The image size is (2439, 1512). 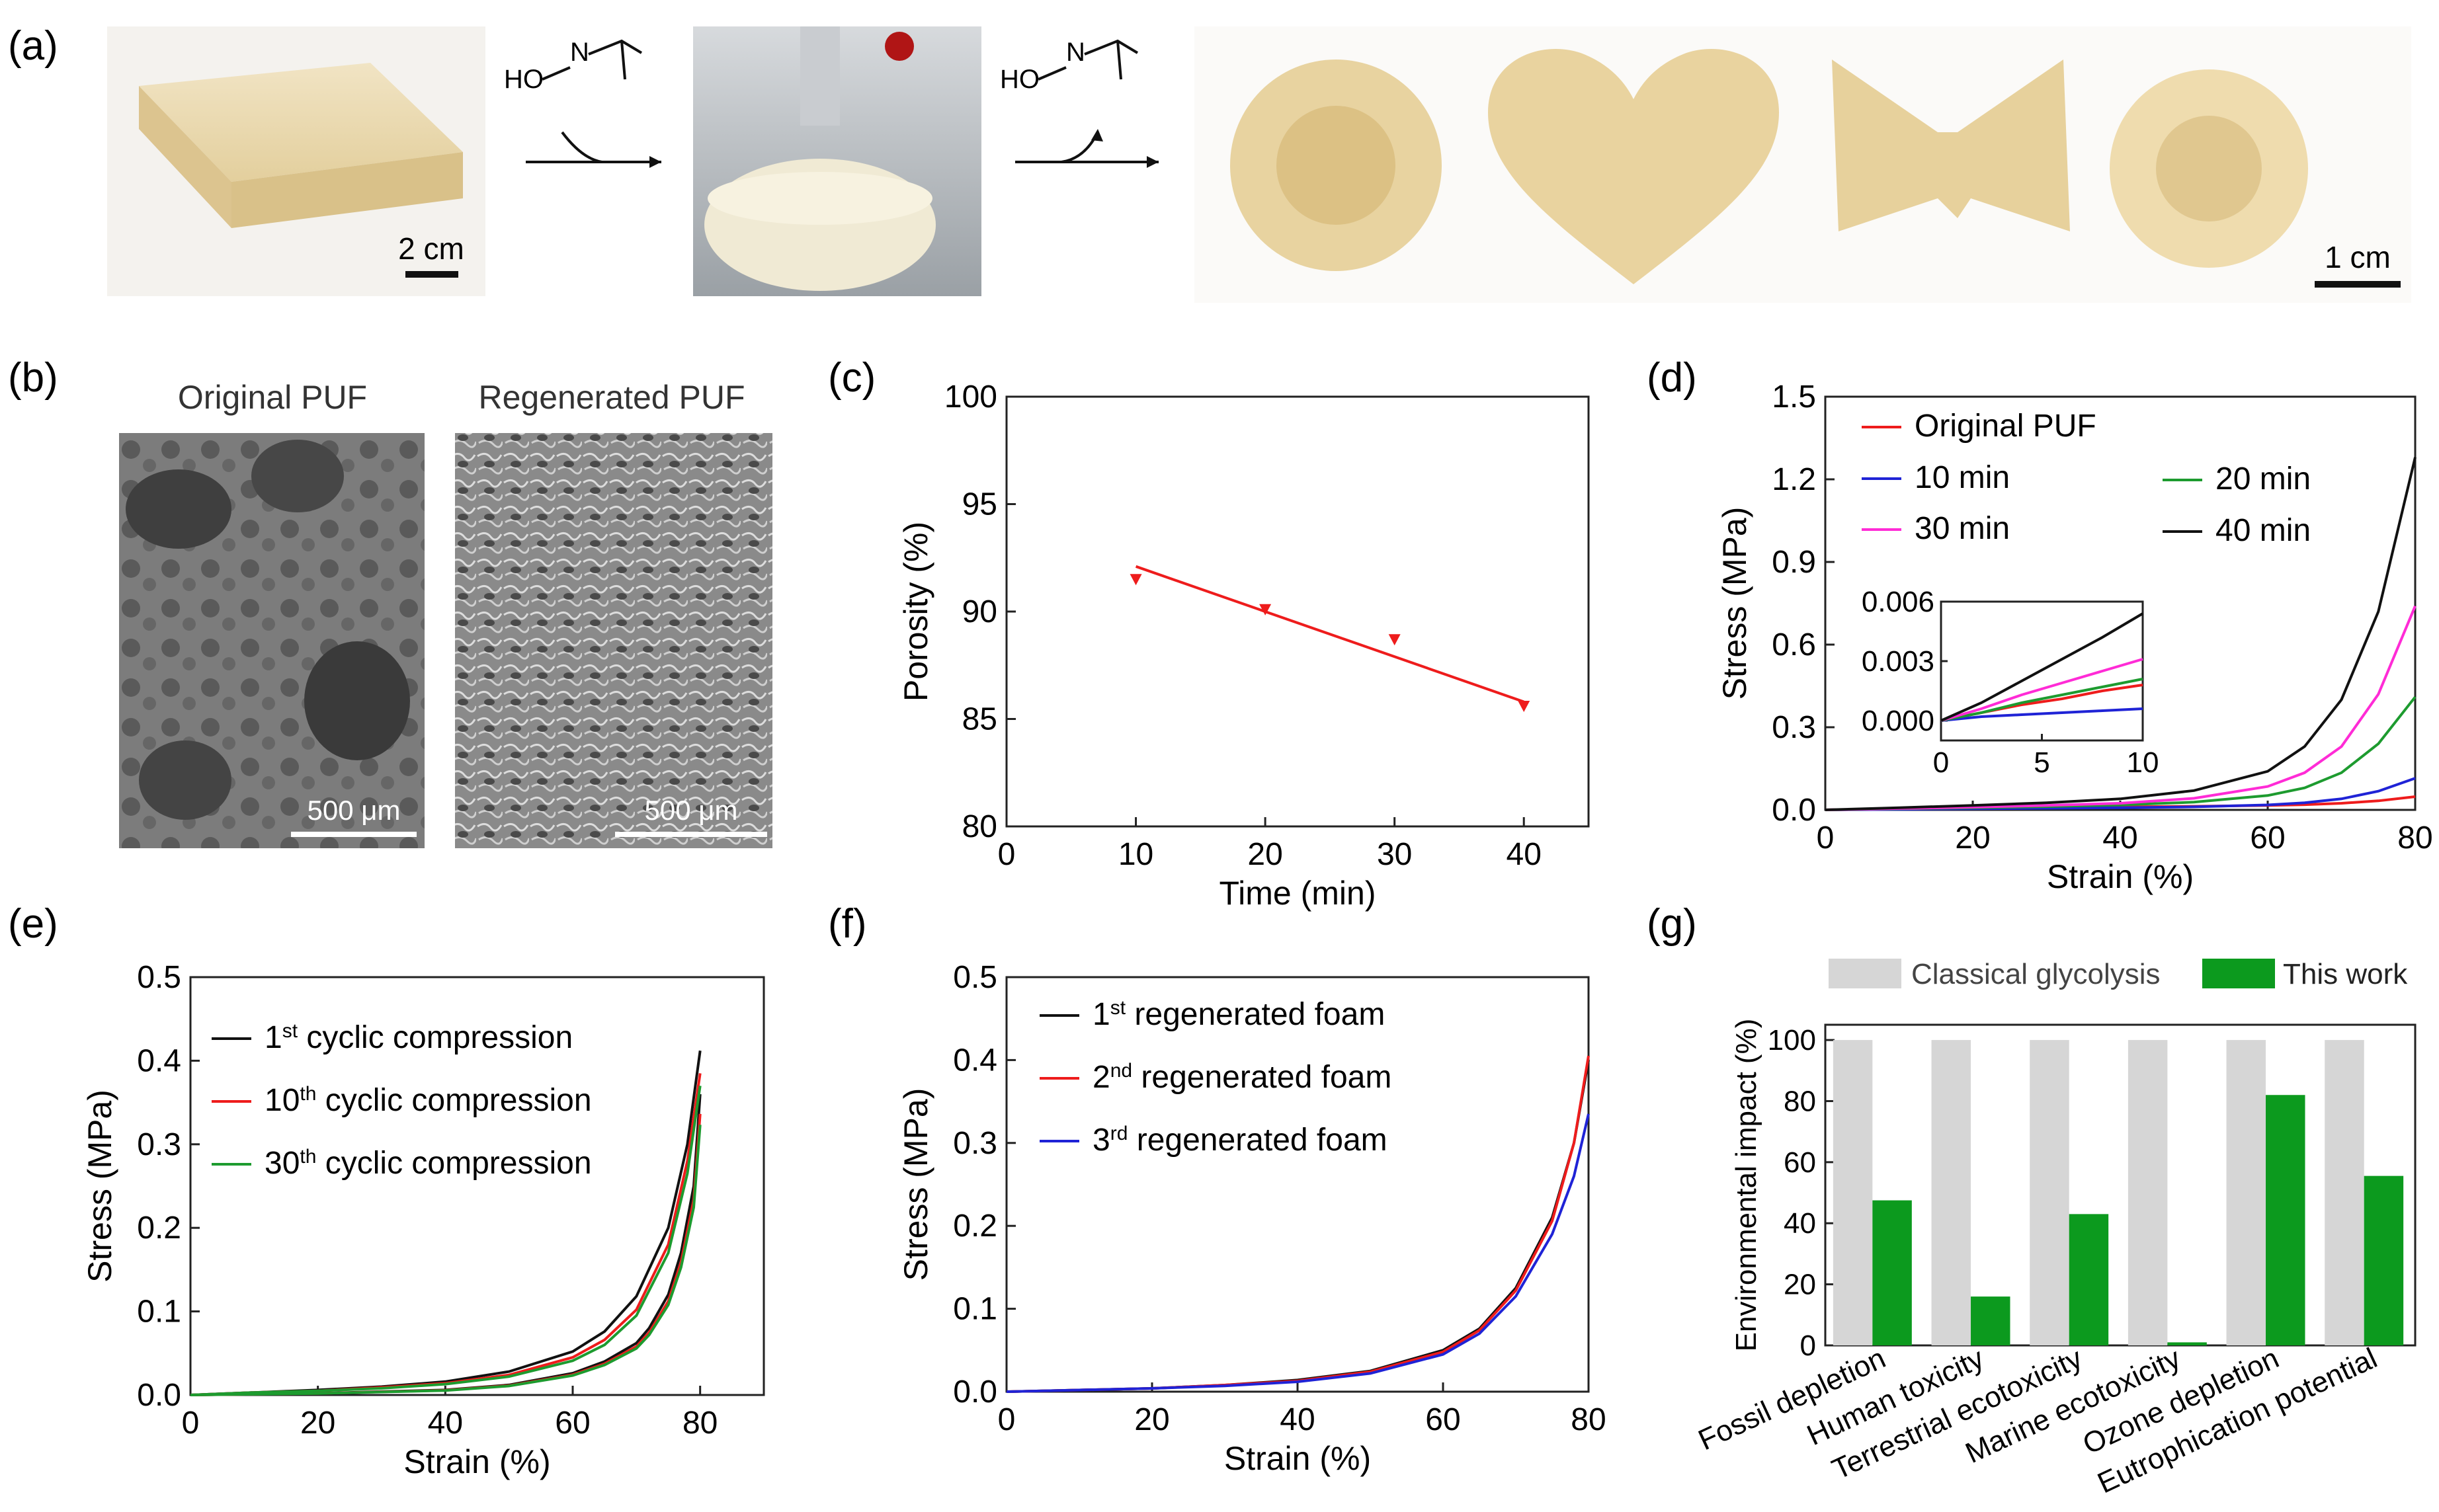 What do you see at coordinates (2041, 763) in the screenshot?
I see `inset-x-tick-label: 5` at bounding box center [2041, 763].